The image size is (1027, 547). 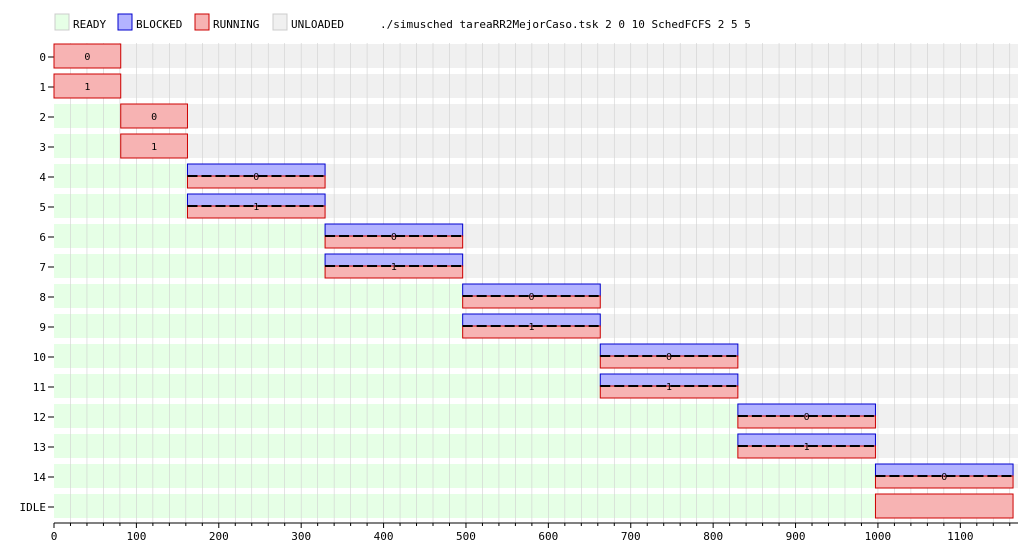 I want to click on x-tick-label: 200, so click(x=219, y=536).